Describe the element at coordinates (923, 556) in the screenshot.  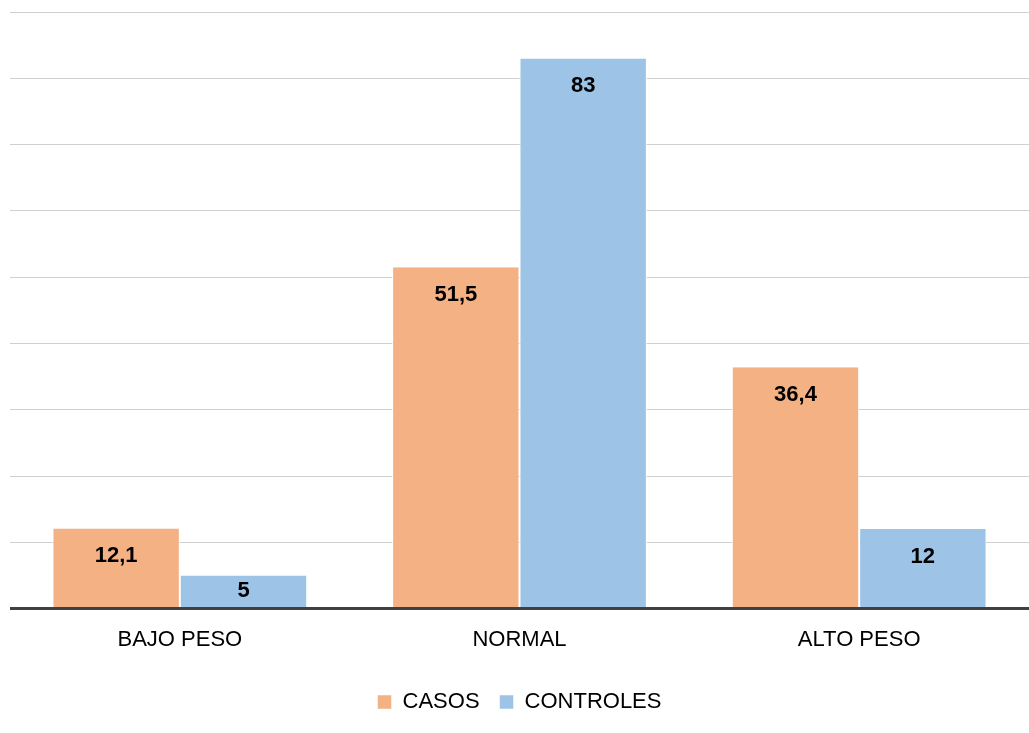
I see `data-label: 12` at that location.